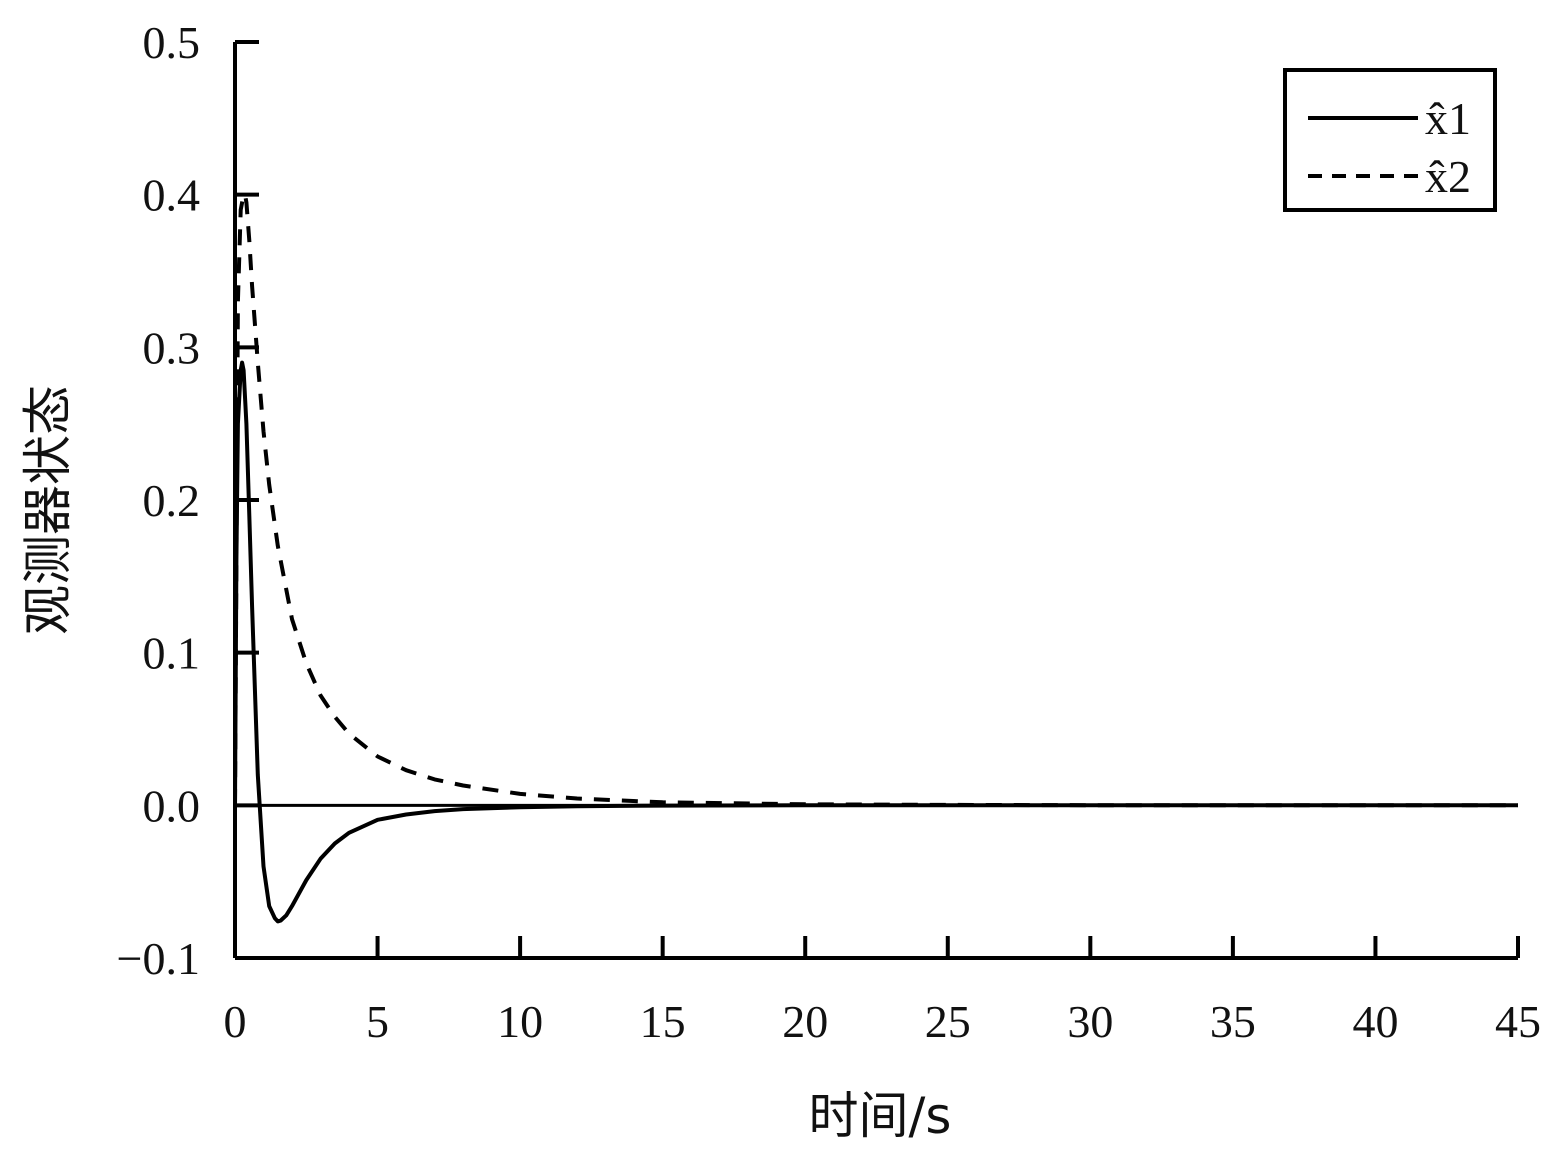  What do you see at coordinates (1448, 118) in the screenshot?
I see `legend-label-x1: x̂1` at bounding box center [1448, 118].